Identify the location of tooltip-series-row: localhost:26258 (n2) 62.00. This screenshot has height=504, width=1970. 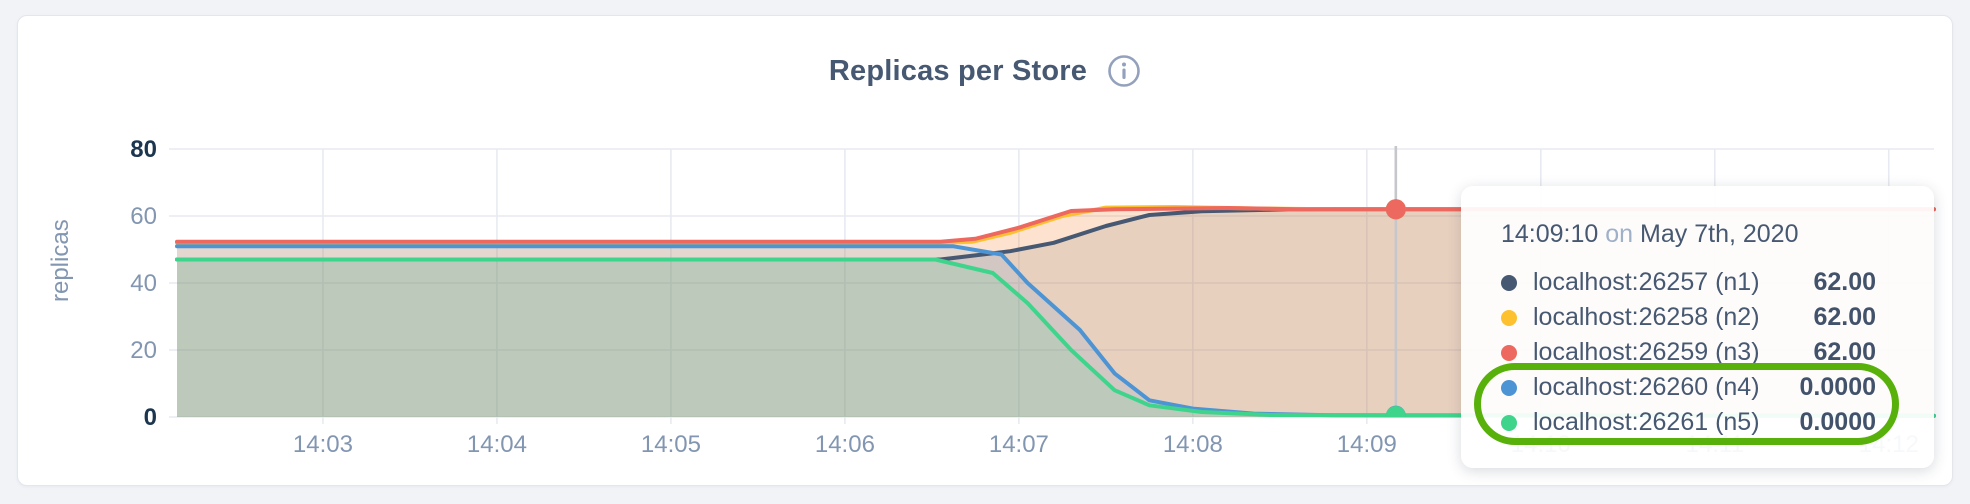
(1688, 317).